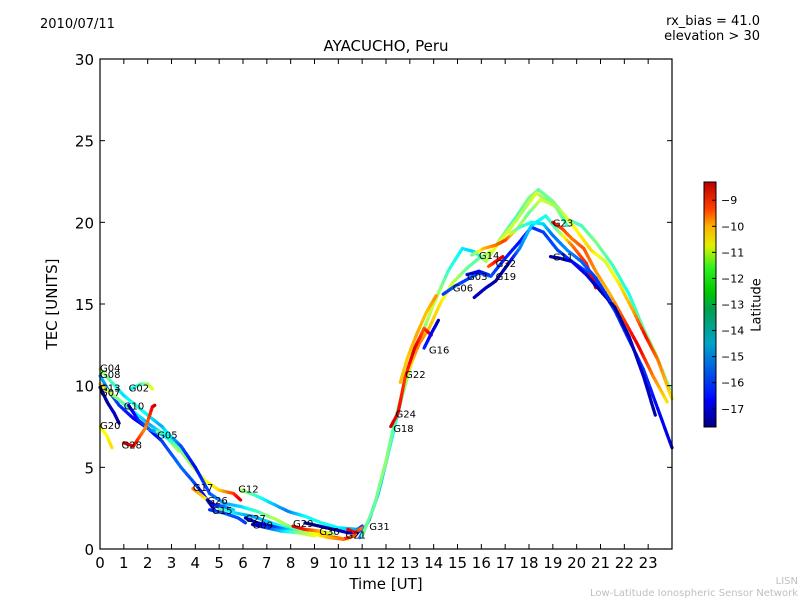 This screenshot has width=800, height=600. Describe the element at coordinates (786, 581) in the screenshot. I see `credit-short-name: LISN` at that location.